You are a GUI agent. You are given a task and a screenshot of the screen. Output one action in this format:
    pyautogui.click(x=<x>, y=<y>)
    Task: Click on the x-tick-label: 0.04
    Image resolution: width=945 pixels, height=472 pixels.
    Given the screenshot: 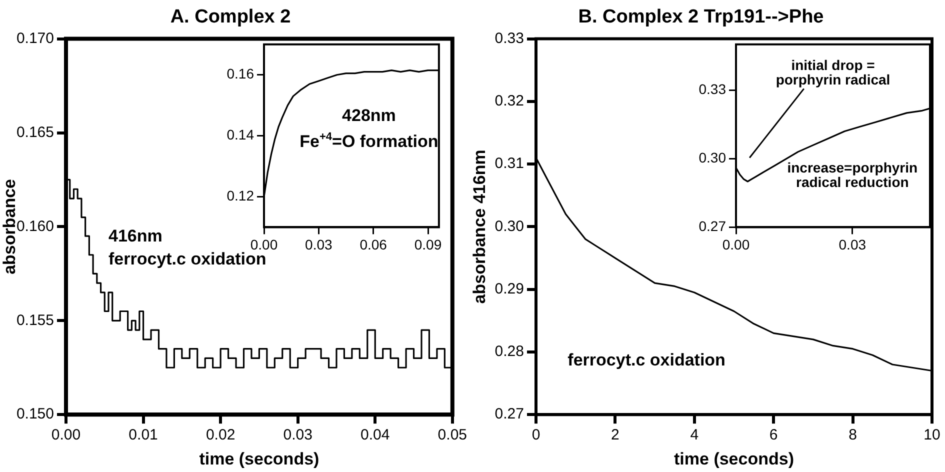 What is the action you would take?
    pyautogui.click(x=375, y=435)
    